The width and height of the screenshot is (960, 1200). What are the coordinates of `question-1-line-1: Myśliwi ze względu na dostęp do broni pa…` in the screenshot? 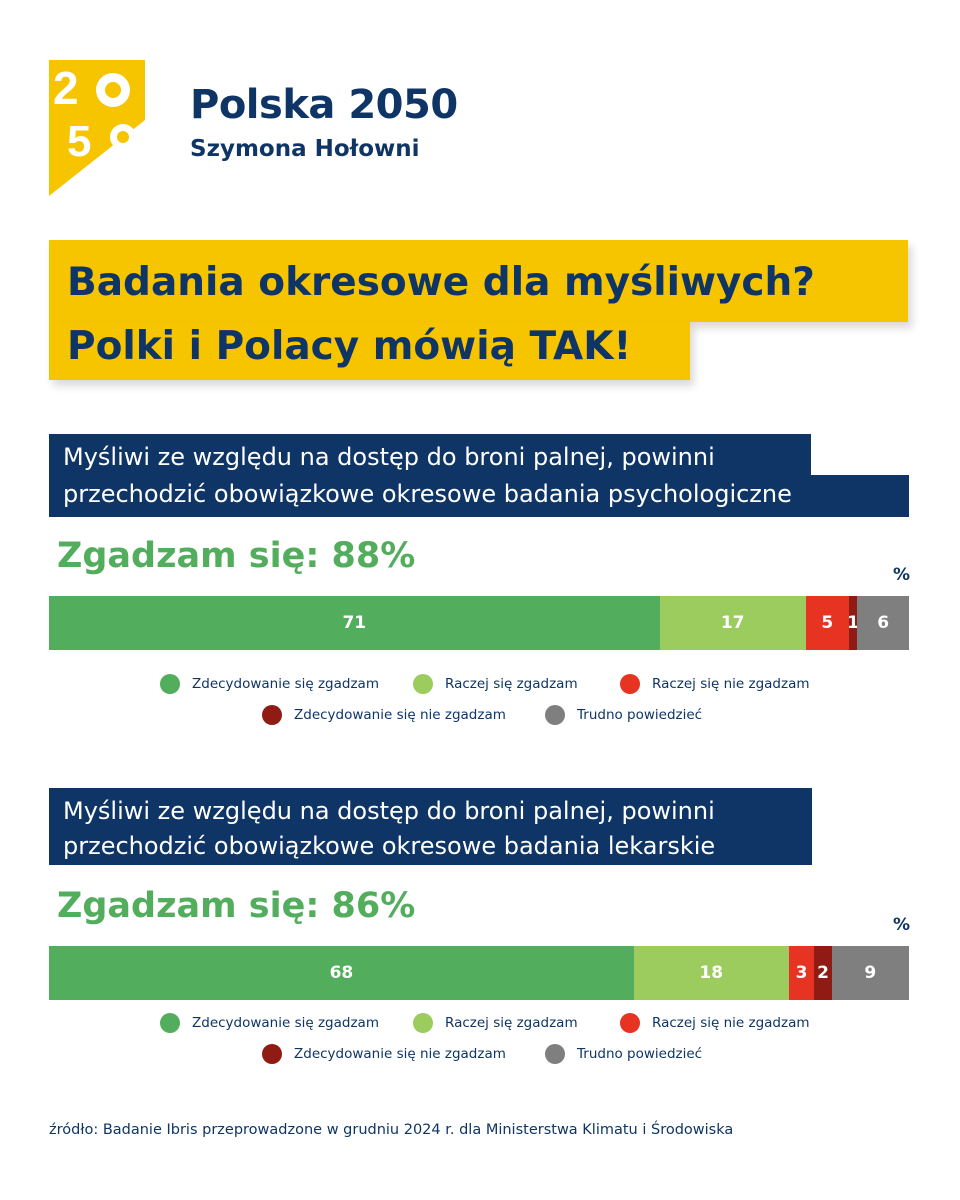 It's located at (430, 454).